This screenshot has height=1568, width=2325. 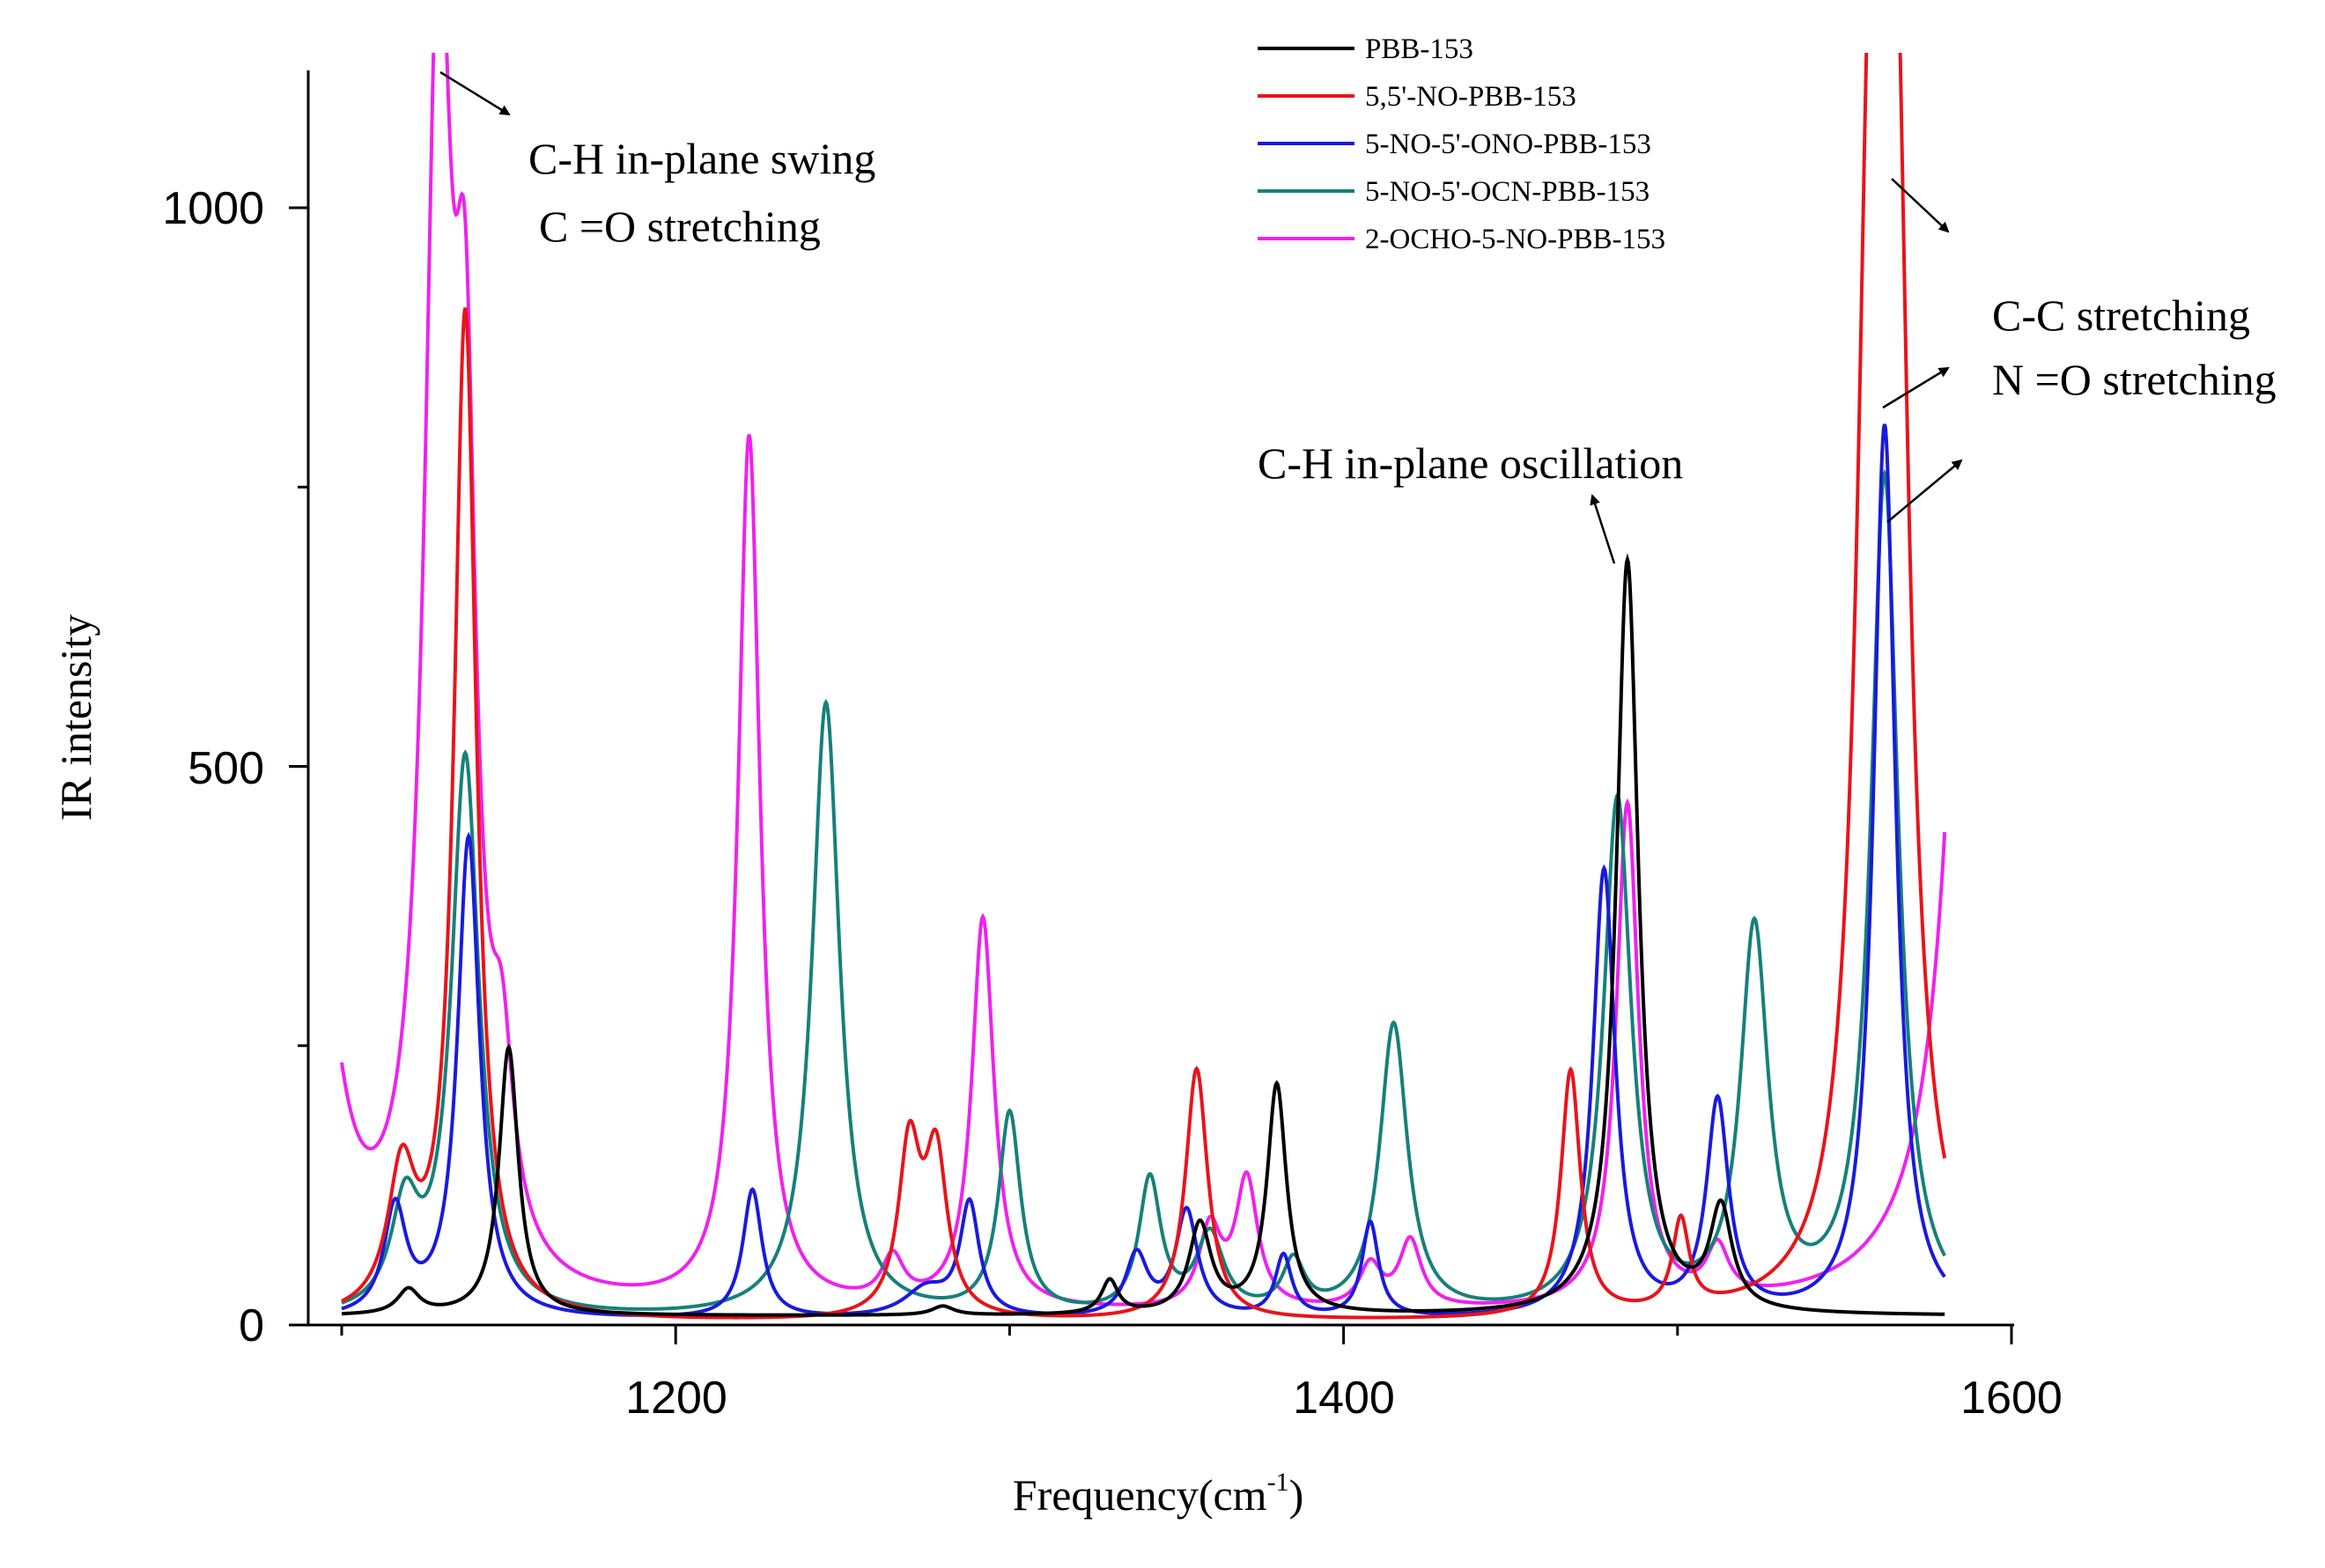 What do you see at coordinates (1140, 1495) in the screenshot?
I see `x-axis-title-main: Frequency(cm` at bounding box center [1140, 1495].